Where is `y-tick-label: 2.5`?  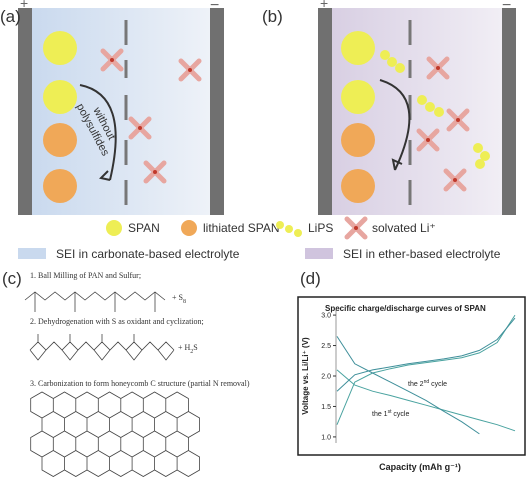 y-tick-label: 2.5 is located at coordinates (326, 346).